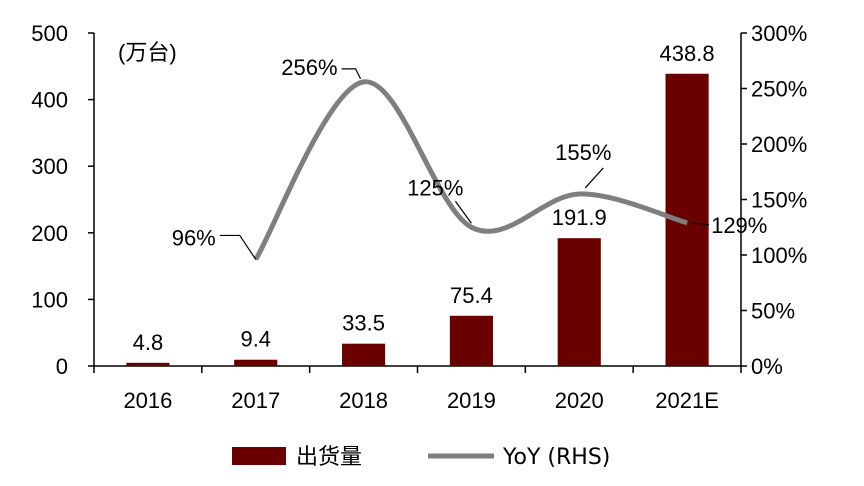 The image size is (864, 486). I want to click on yoy-value-label: 155%, so click(583, 152).